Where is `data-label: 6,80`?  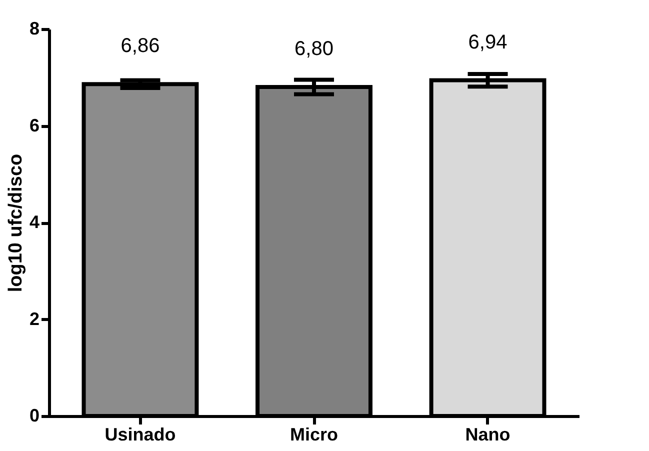 data-label: 6,80 is located at coordinates (314, 49).